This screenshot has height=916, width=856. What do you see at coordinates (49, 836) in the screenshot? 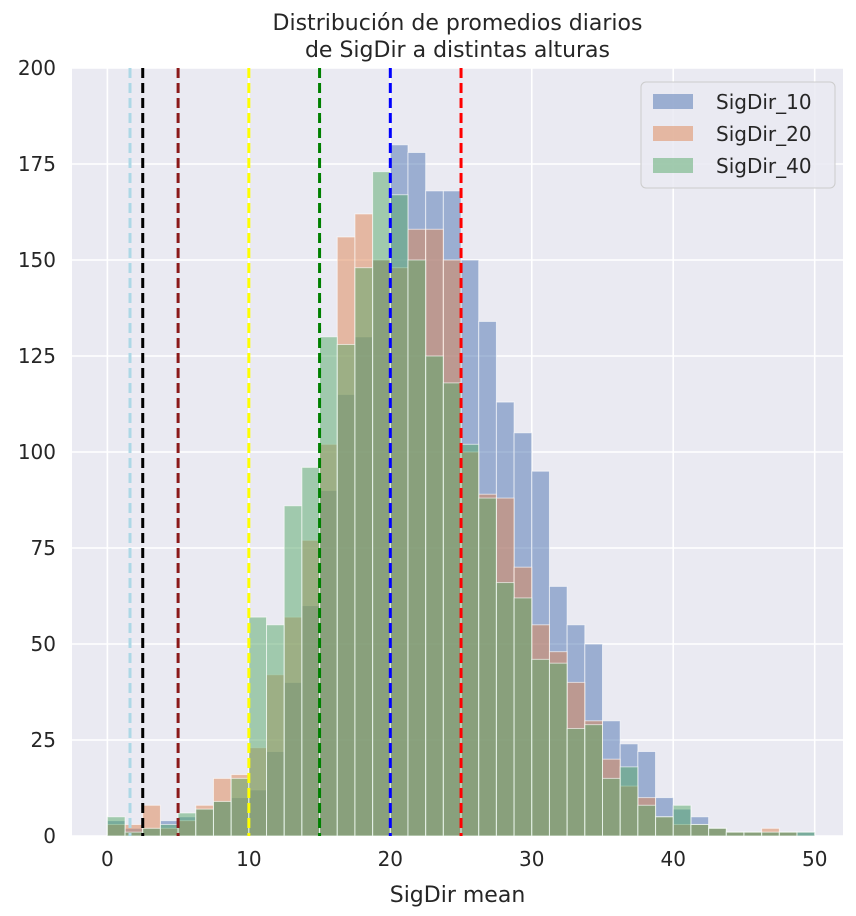
I see `y-tick-label: 0` at bounding box center [49, 836].